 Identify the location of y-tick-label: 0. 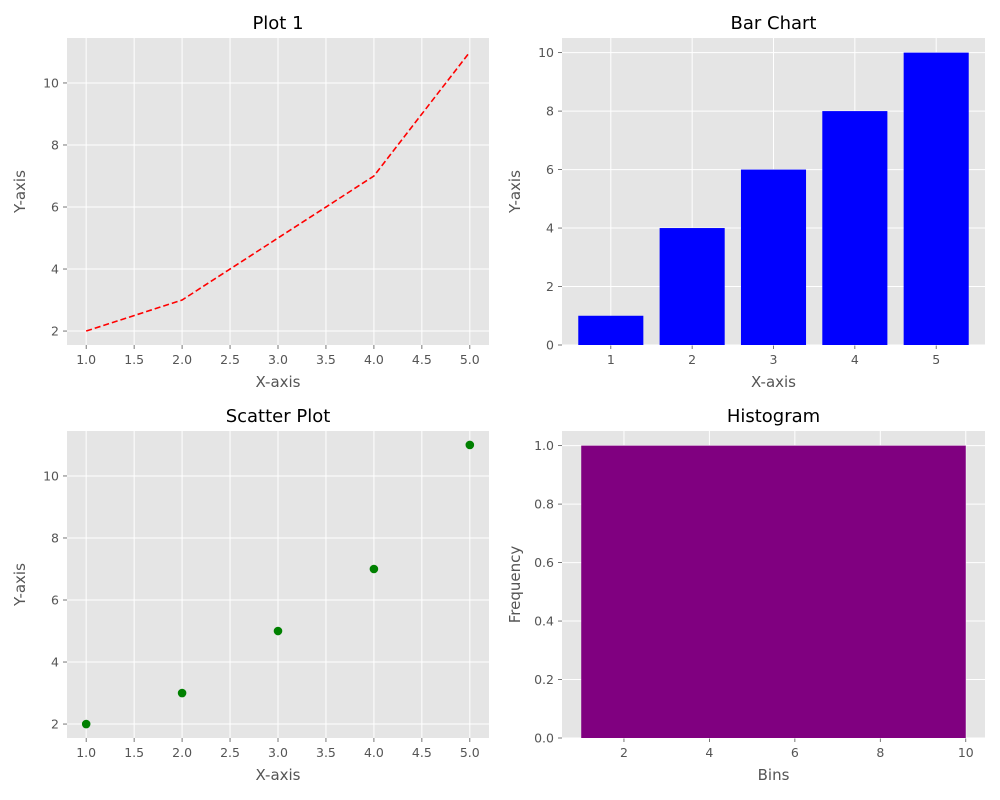
(550, 345).